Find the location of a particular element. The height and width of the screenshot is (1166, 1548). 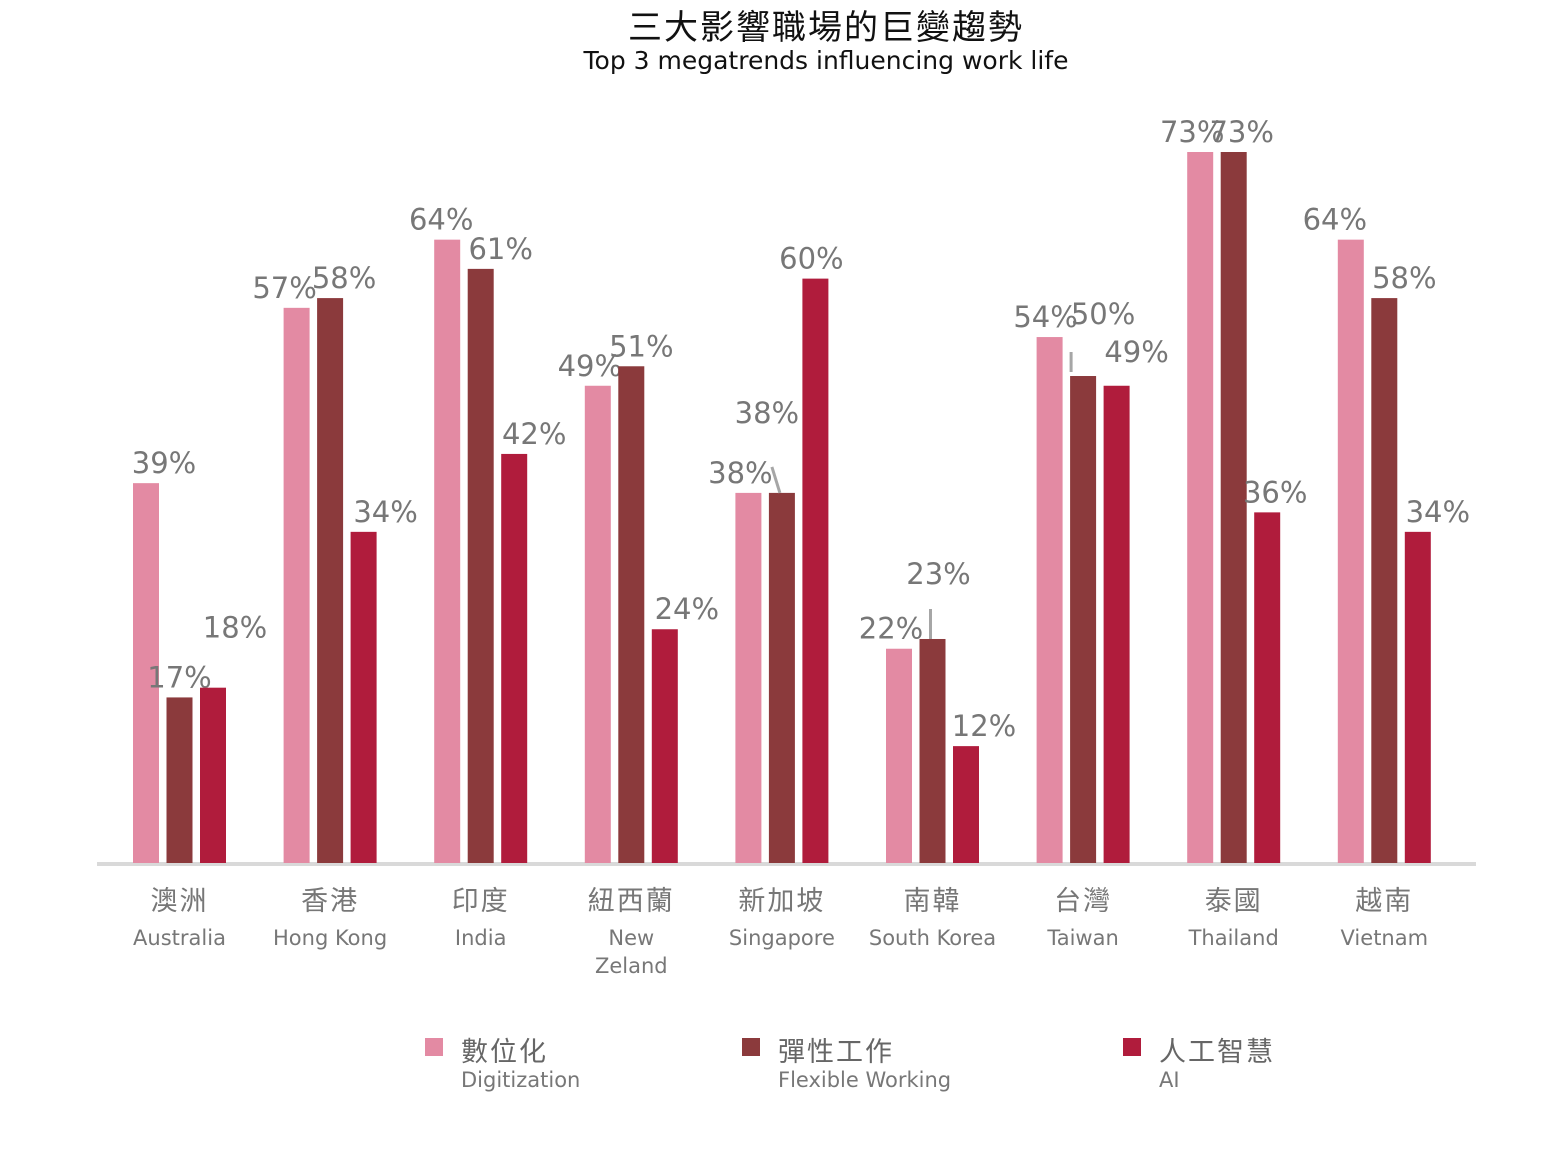

bar-hong-kong-ai is located at coordinates (363, 697).